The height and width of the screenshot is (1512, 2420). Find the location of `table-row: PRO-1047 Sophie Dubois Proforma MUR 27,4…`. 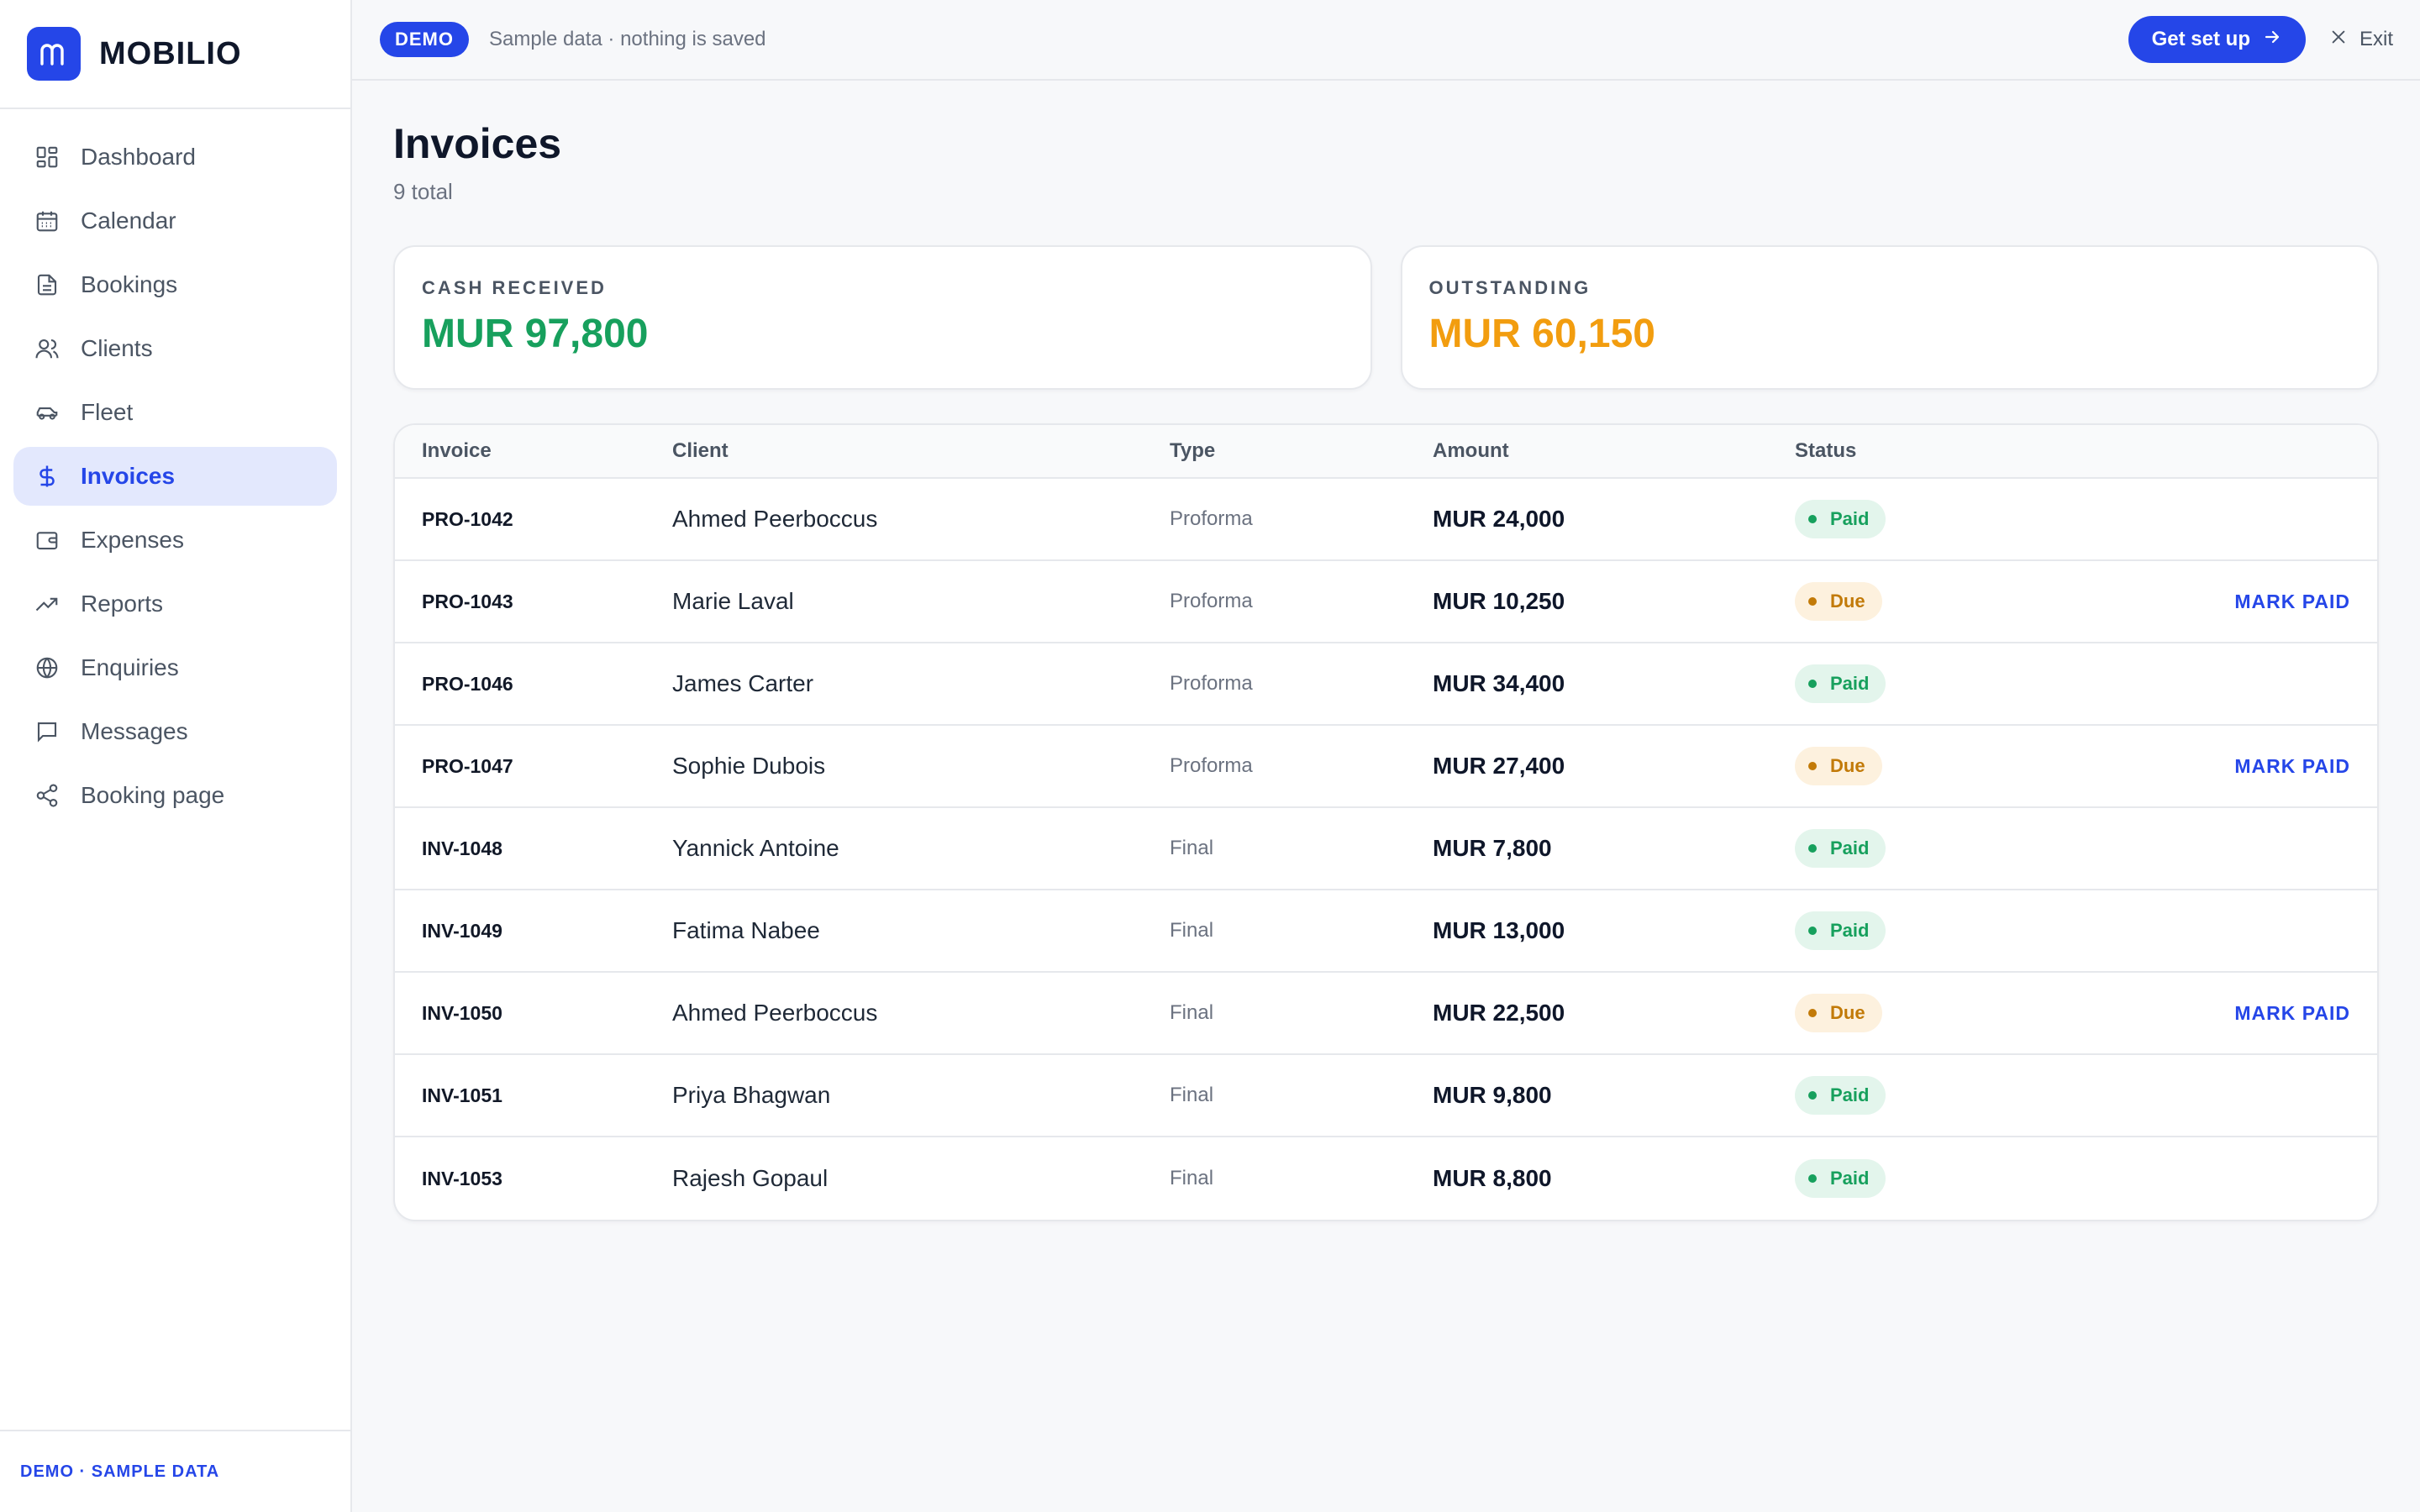

table-row: PRO-1047 Sophie Dubois Proforma MUR 27,4… is located at coordinates (1386, 767).